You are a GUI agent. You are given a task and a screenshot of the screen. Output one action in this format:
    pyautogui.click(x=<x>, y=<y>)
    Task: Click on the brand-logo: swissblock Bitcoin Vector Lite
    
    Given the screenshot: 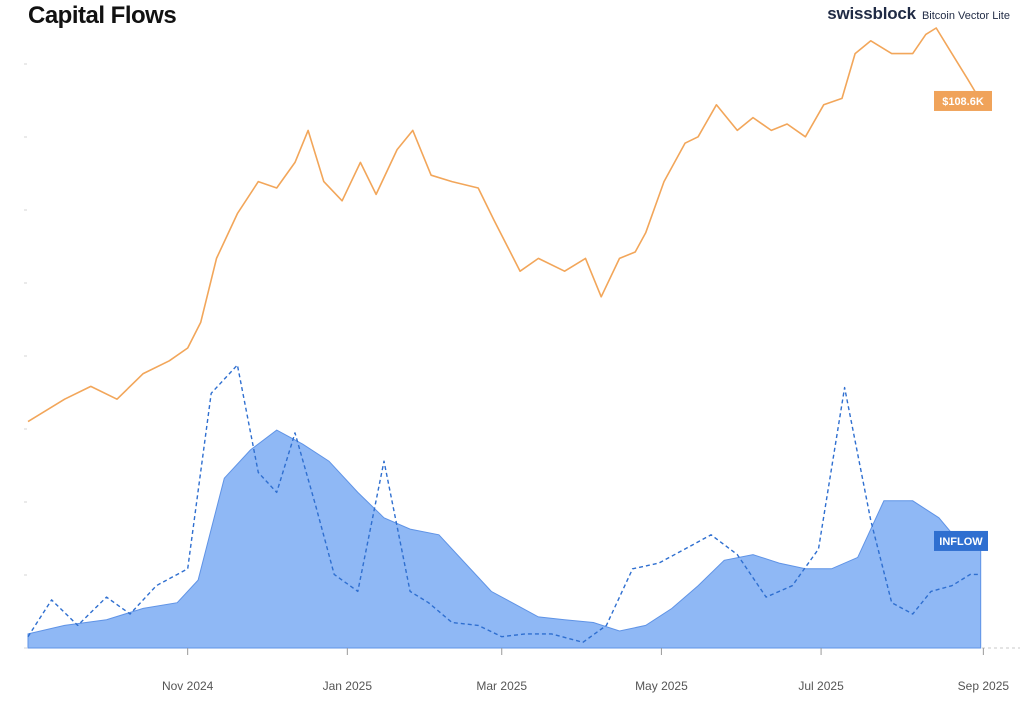 What is the action you would take?
    pyautogui.click(x=918, y=14)
    